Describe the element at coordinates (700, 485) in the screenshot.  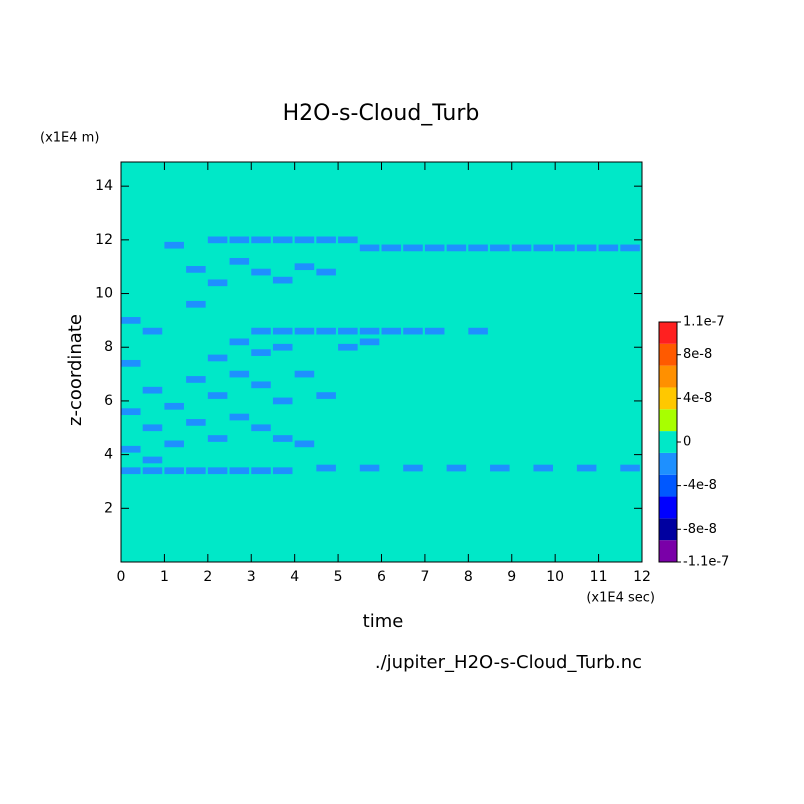
I see `colorbar-tick-label: -4e-8` at that location.